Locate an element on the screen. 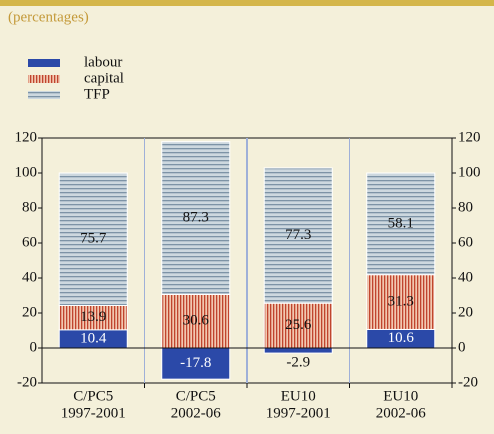  y-tick-label: 60 is located at coordinates (29, 242).